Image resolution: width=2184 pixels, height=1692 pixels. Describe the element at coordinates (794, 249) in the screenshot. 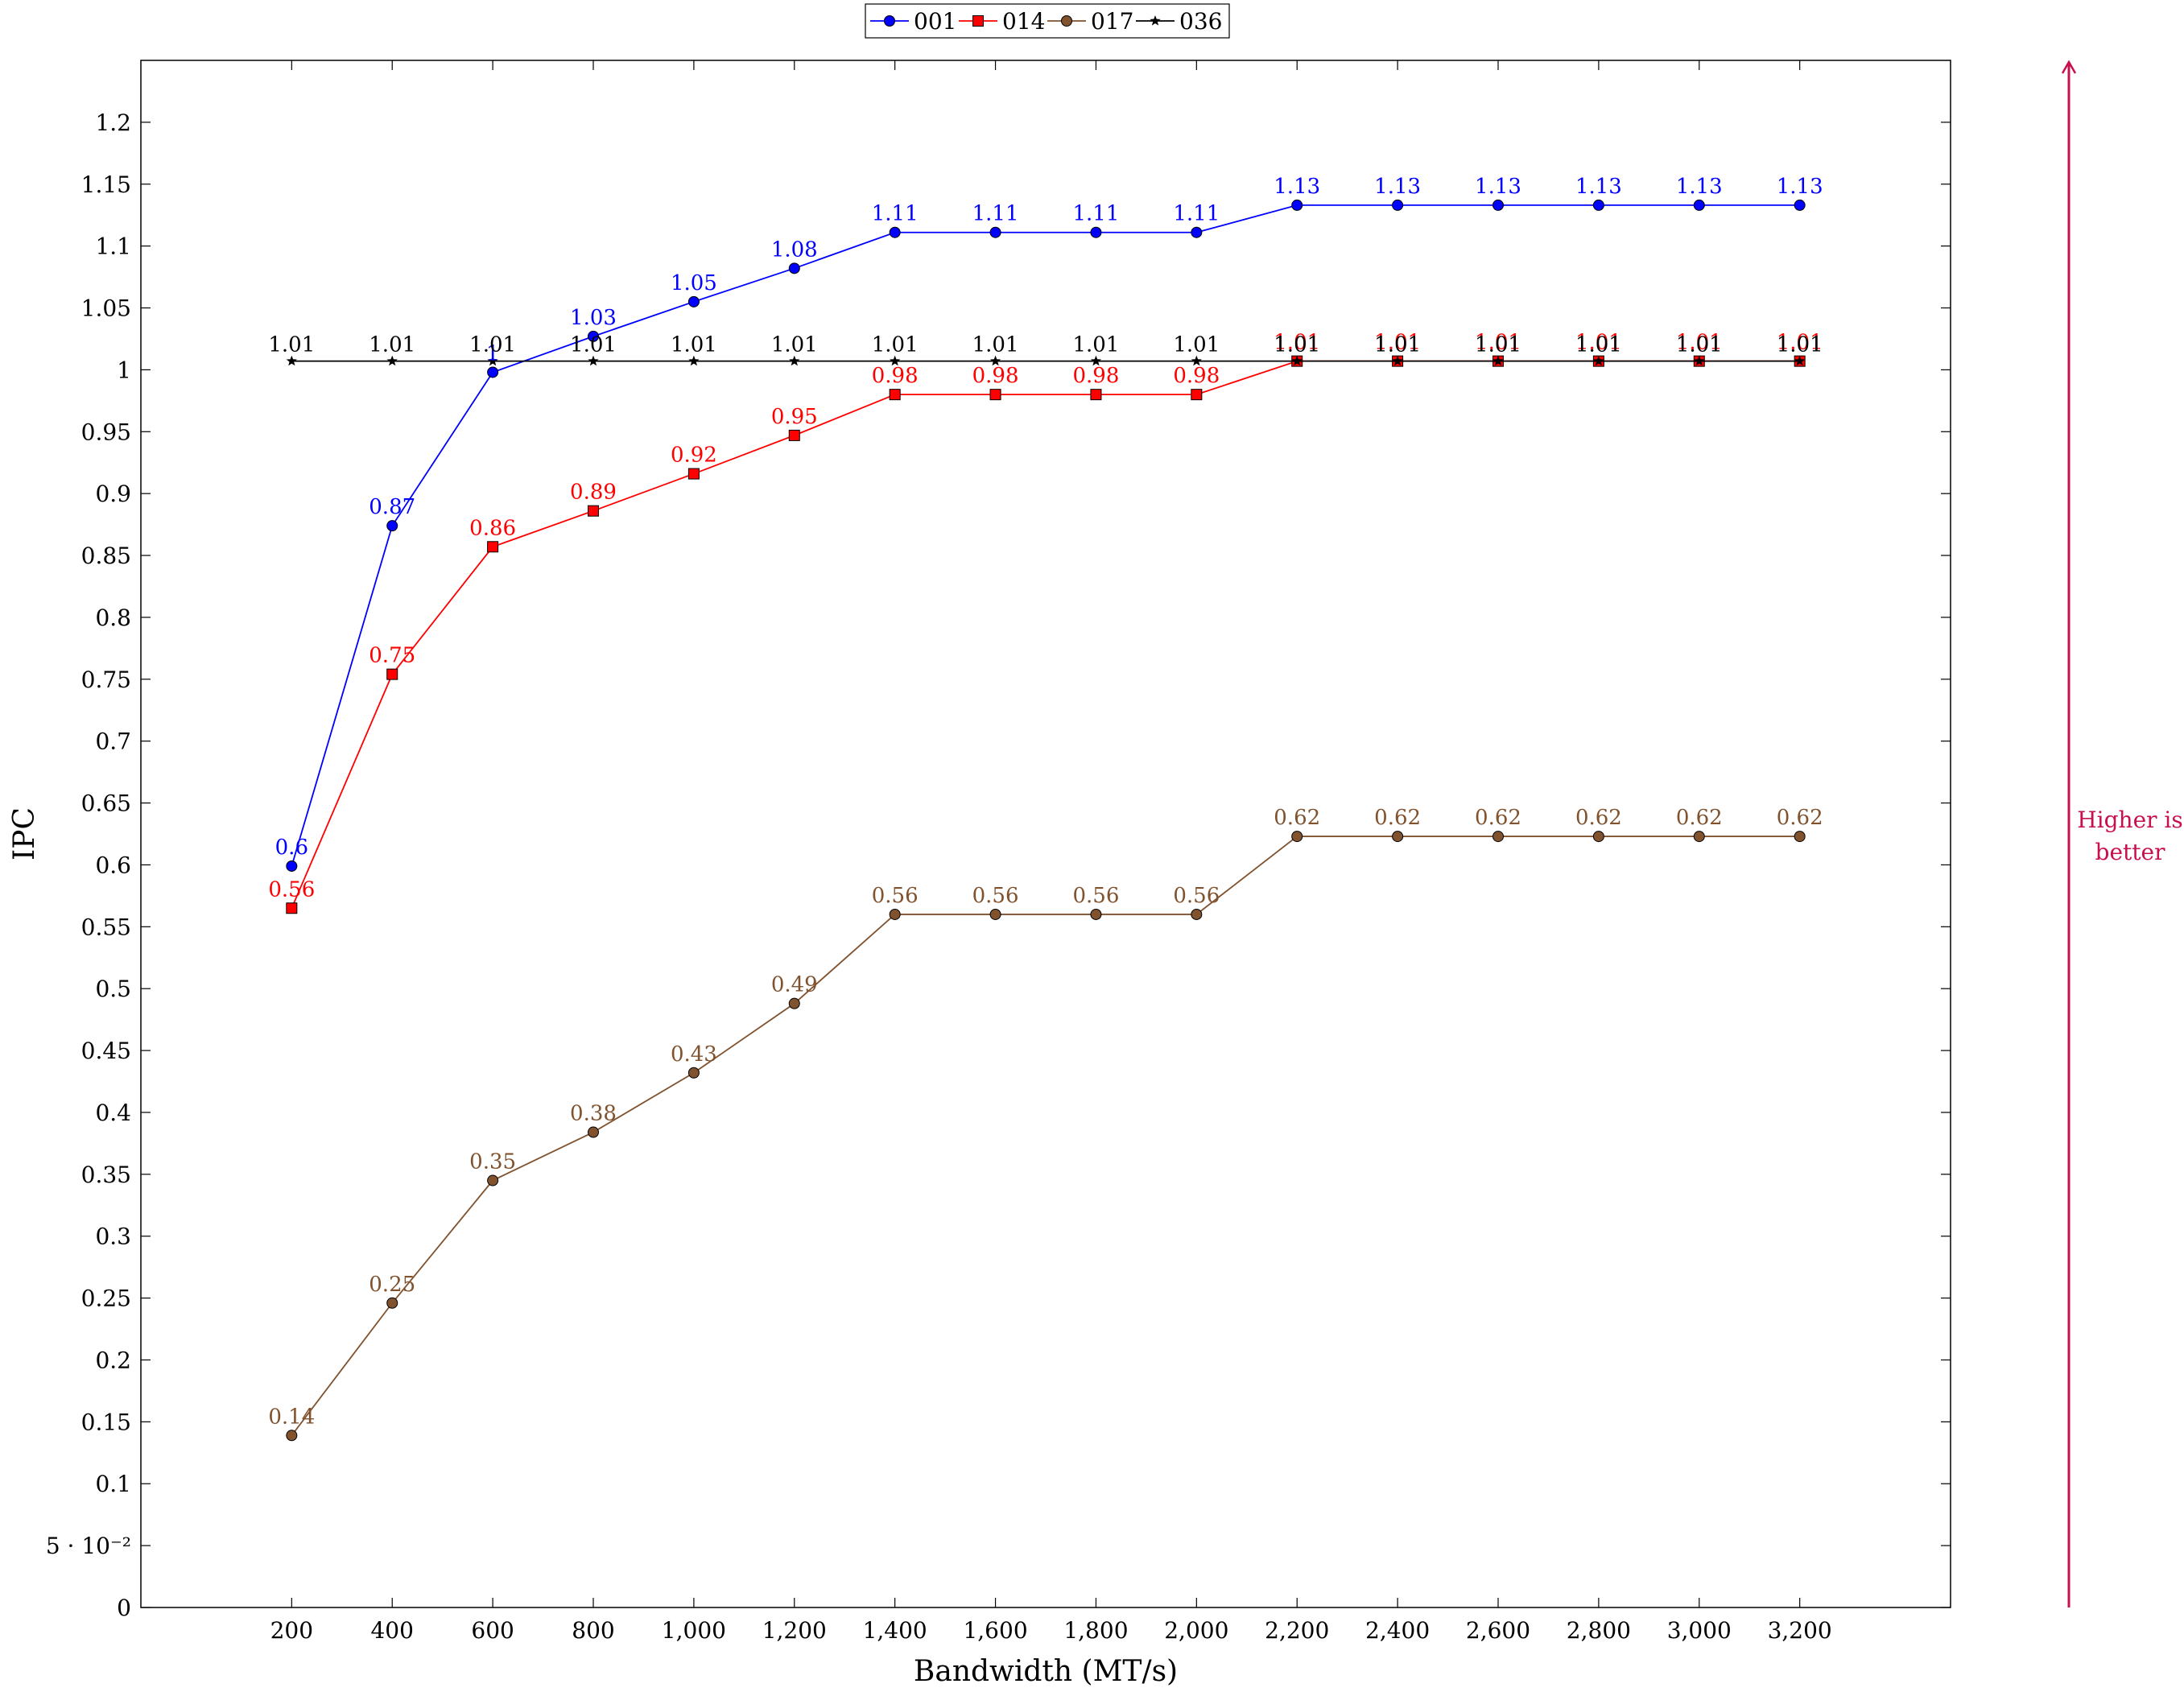

I see `data-label-001: 1.08` at that location.